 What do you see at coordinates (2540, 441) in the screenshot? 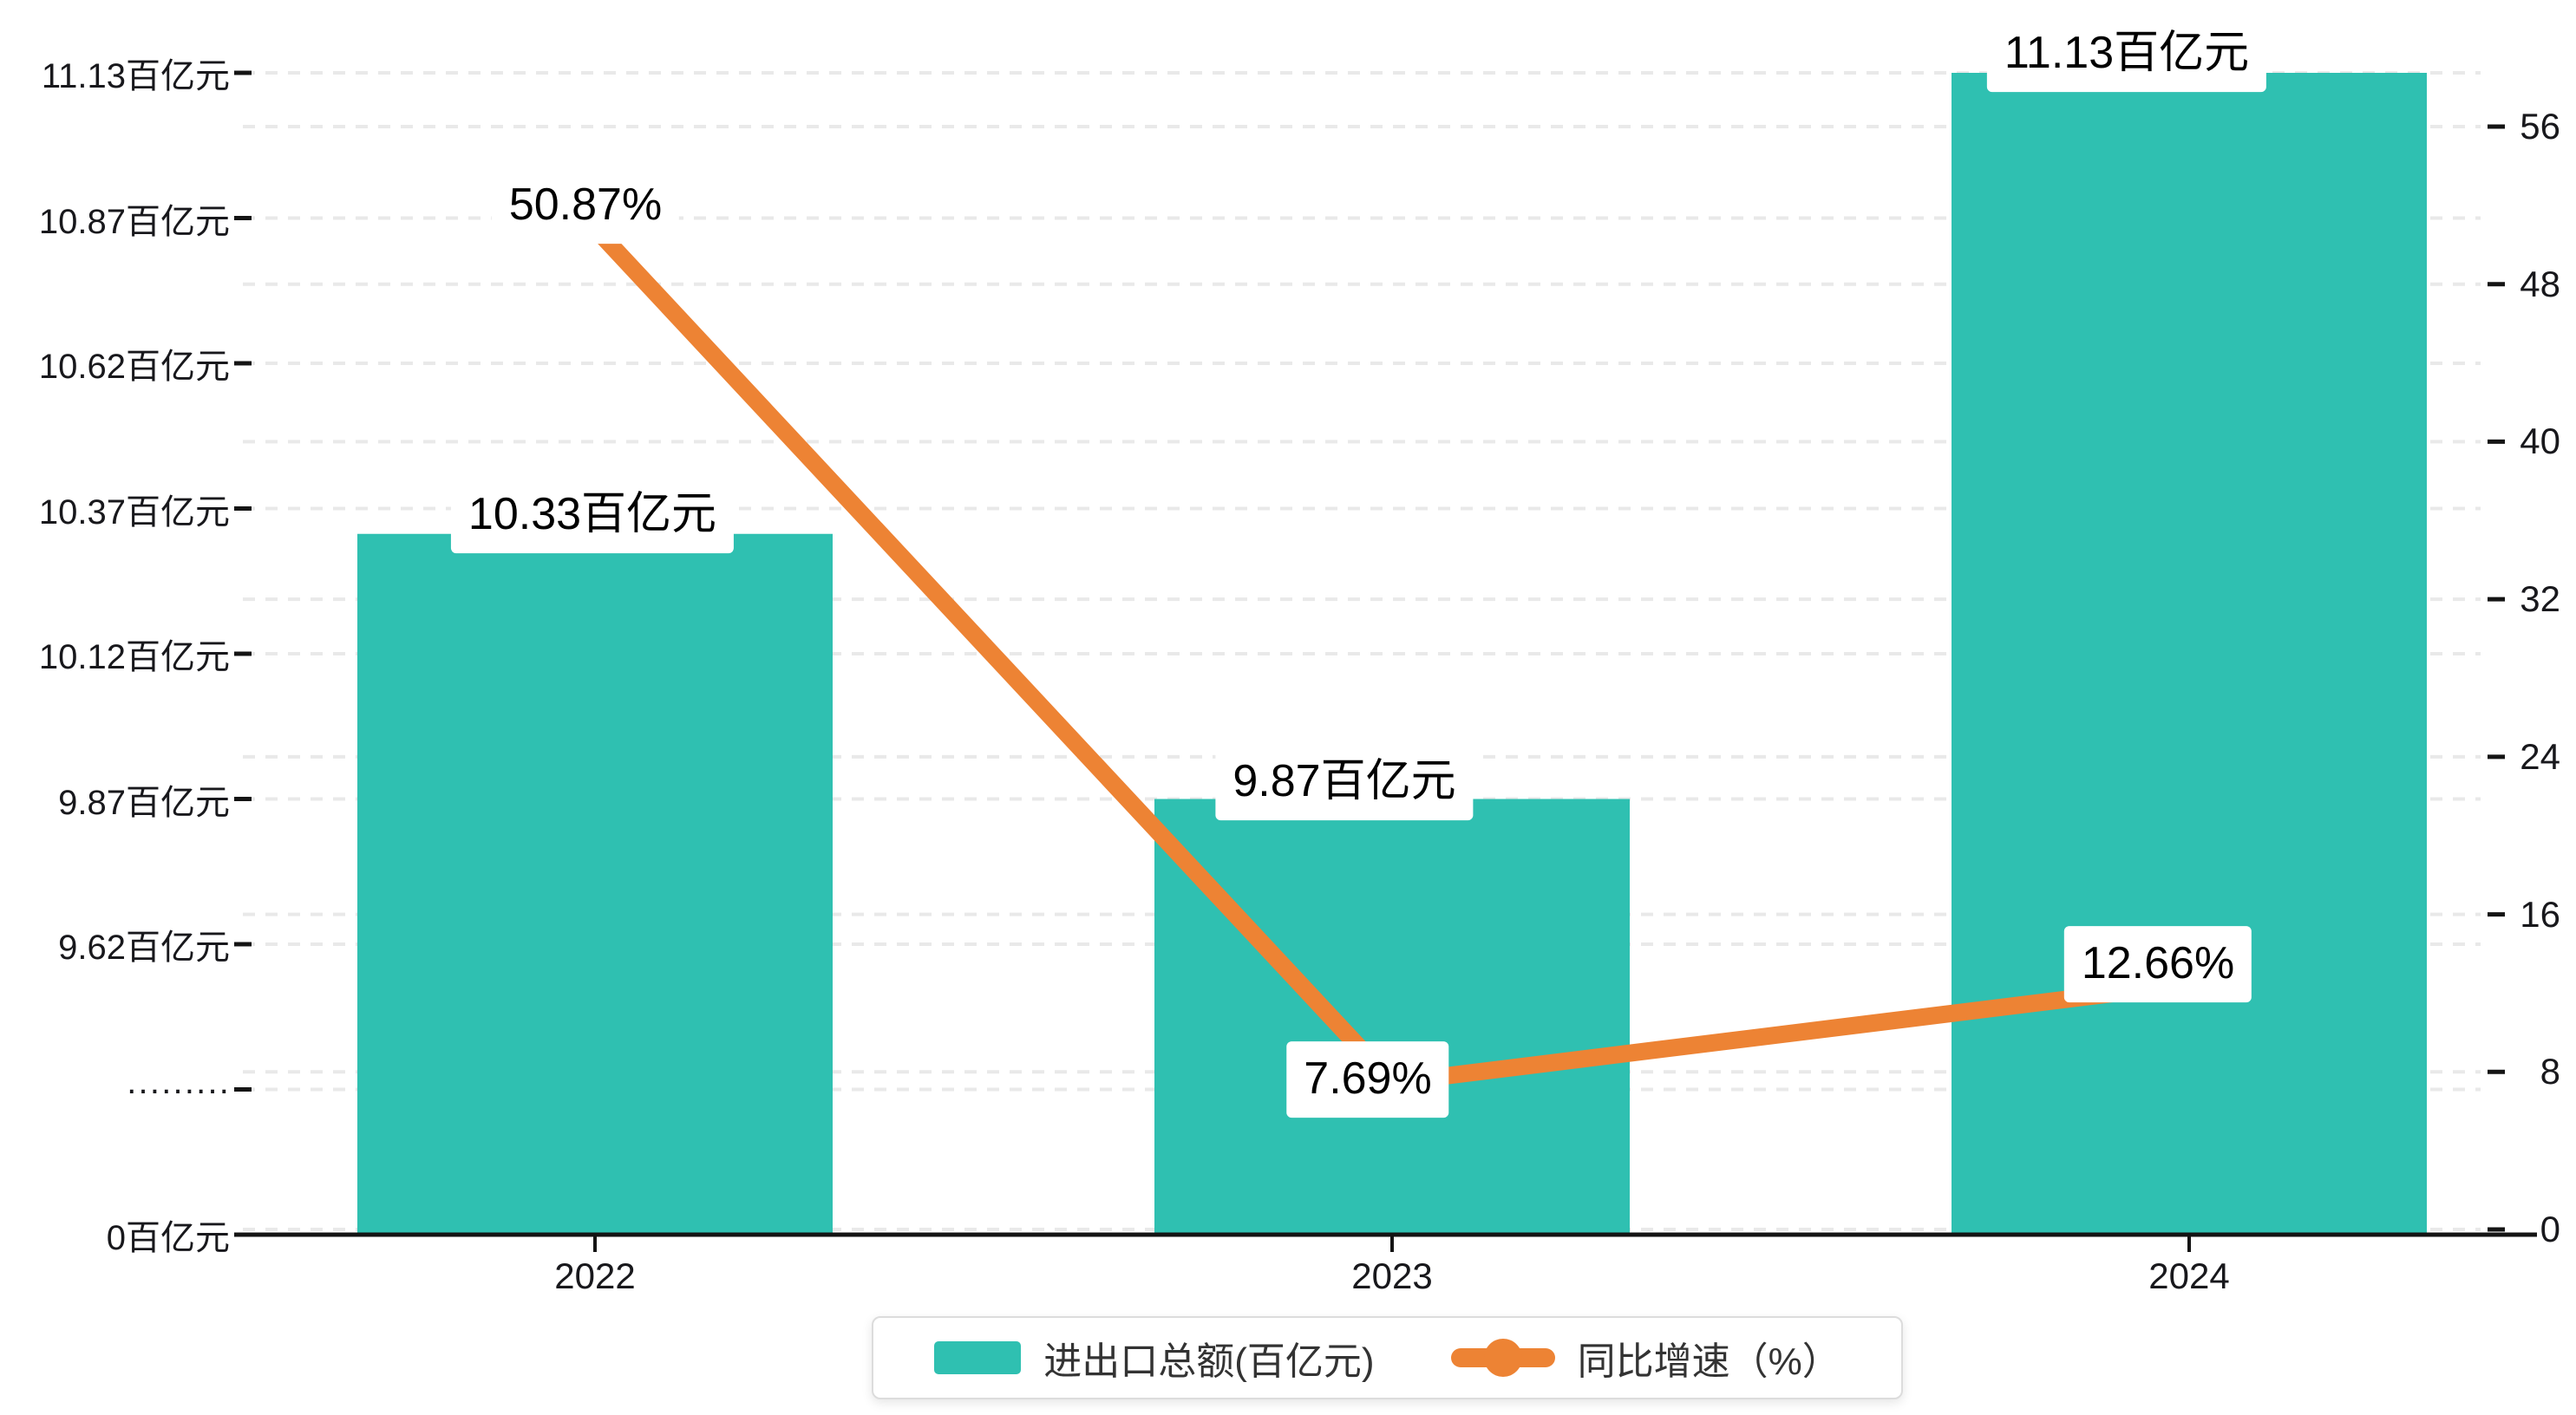
I see `y-axis-right-label-2: 40` at bounding box center [2540, 441].